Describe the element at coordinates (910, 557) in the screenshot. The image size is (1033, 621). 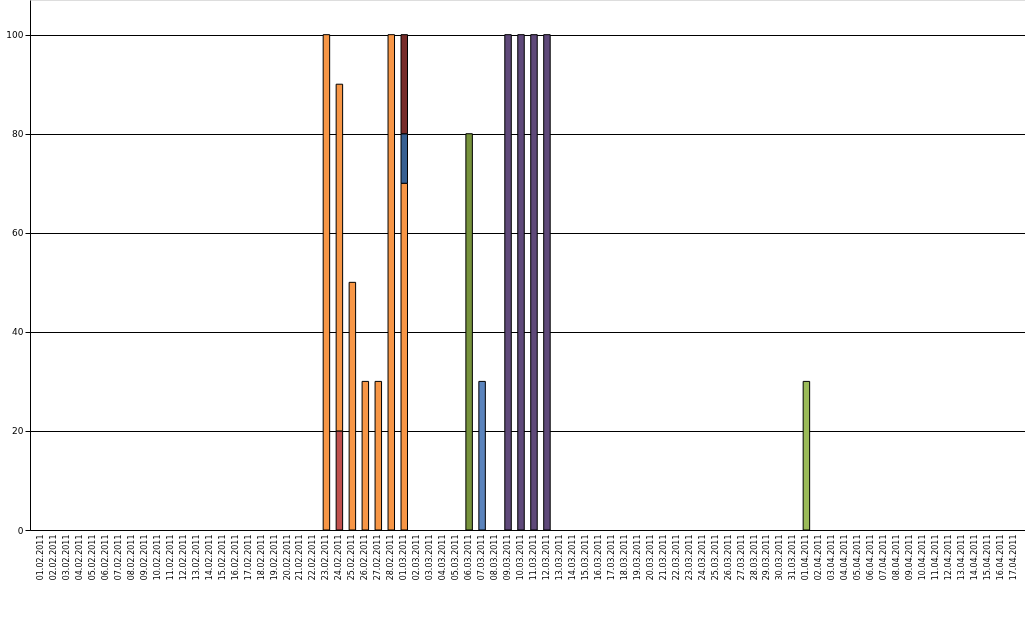
I see `x-tick-label: 09.04.2011` at that location.